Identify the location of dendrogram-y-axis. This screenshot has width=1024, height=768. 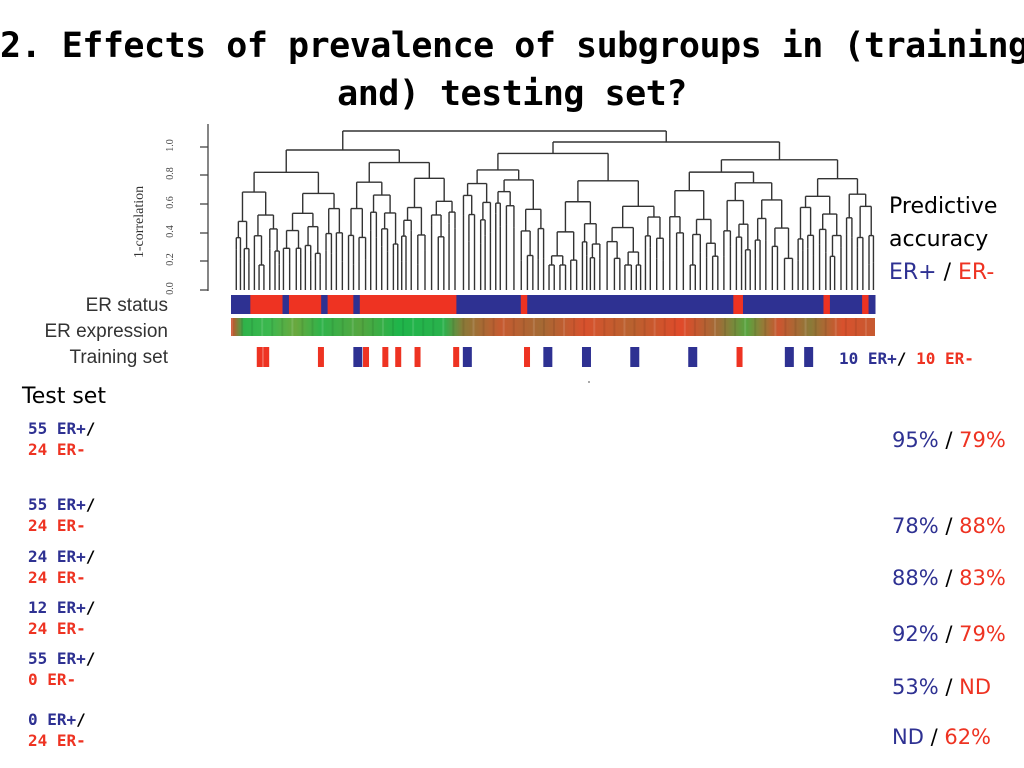
(204, 207).